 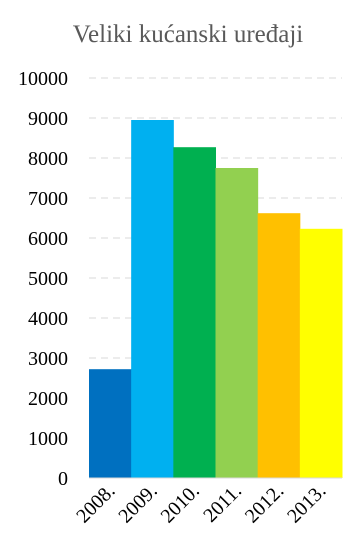 What do you see at coordinates (95, 503) in the screenshot?
I see `x-tick-label: 2008.` at bounding box center [95, 503].